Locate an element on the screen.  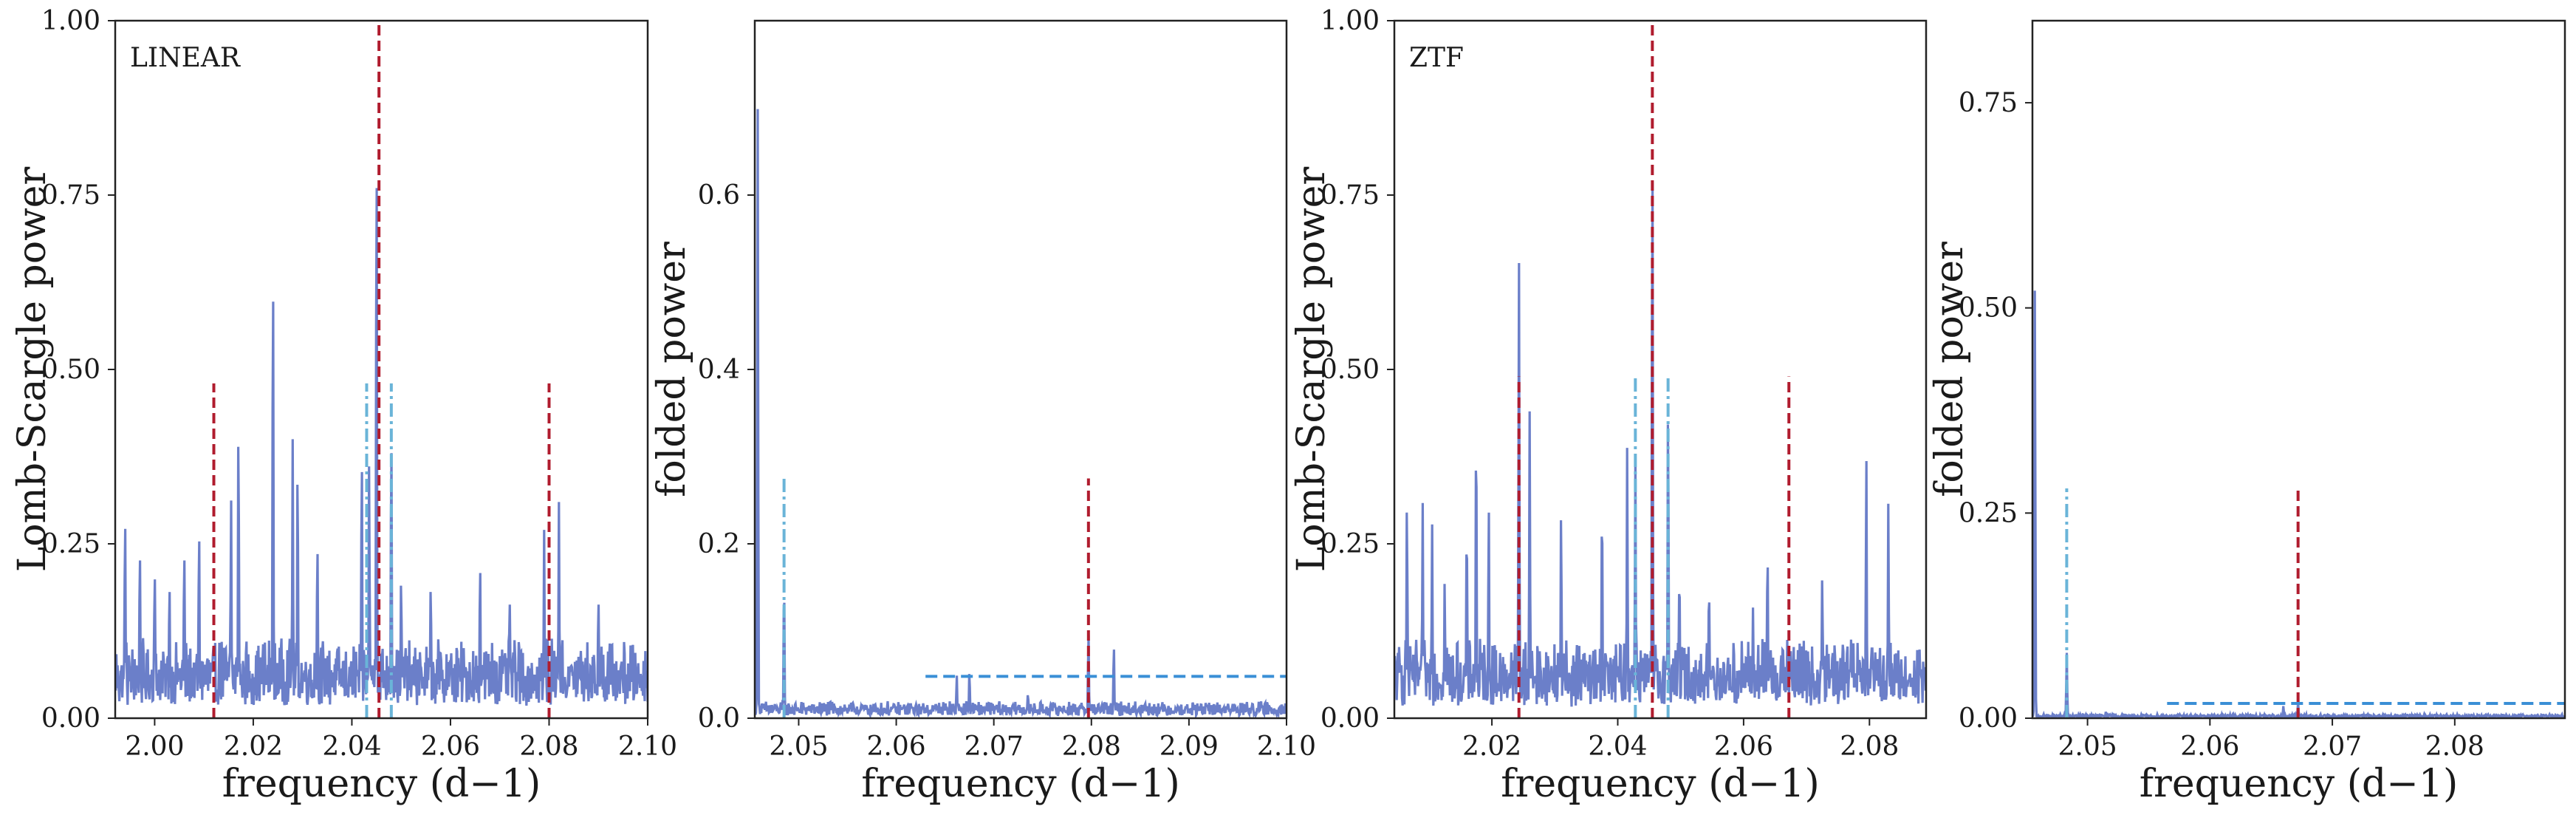
y-tick-label: 0.6 is located at coordinates (719, 195).